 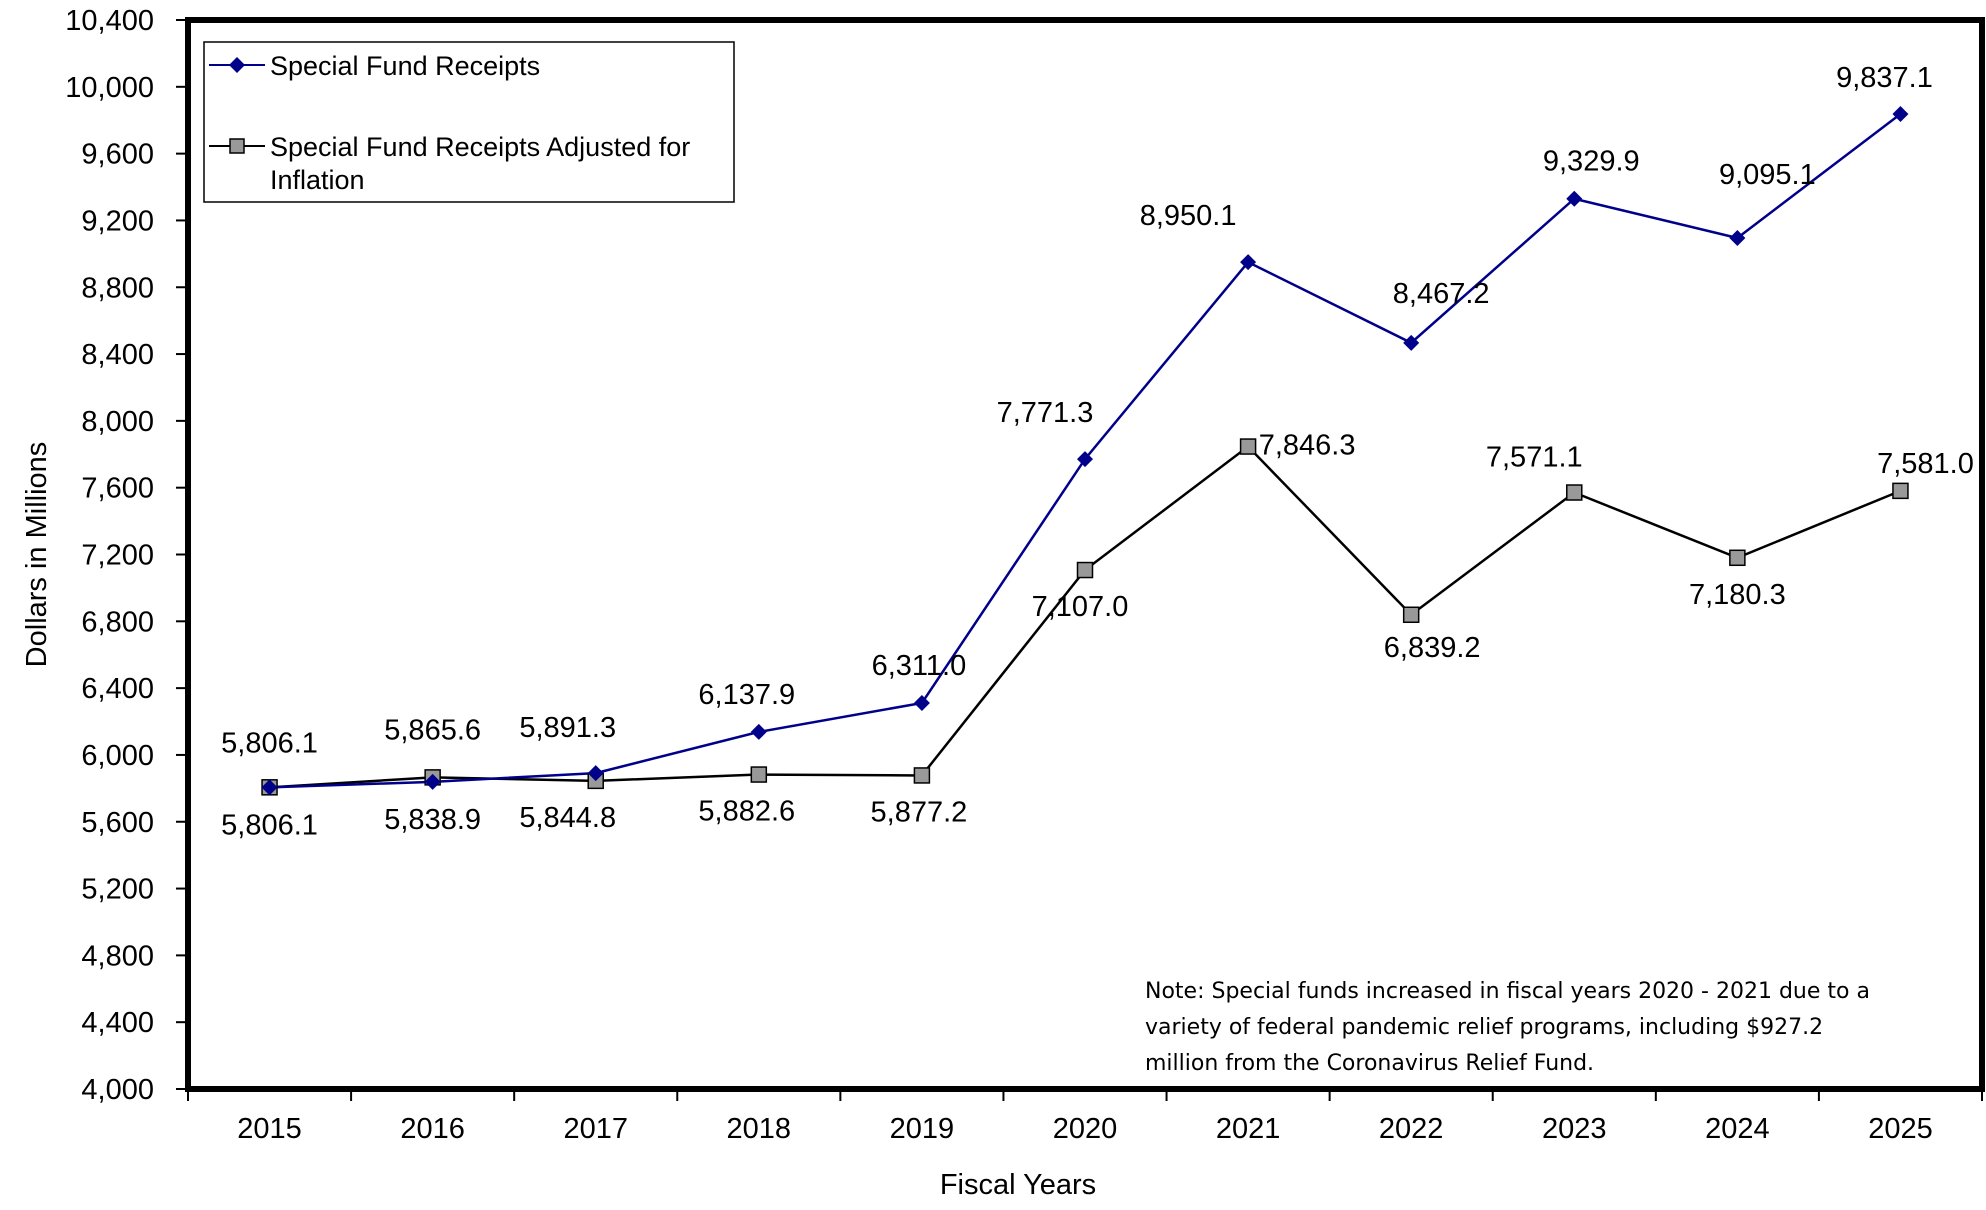 I want to click on x-tick-label: 2022, so click(x=1411, y=1129).